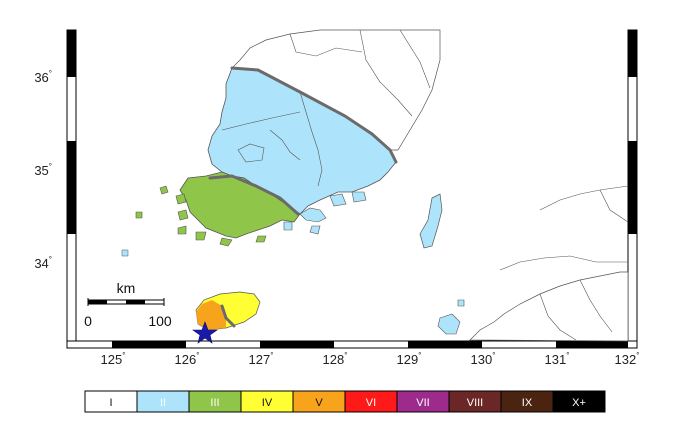 Image resolution: width=684 pixels, height=433 pixels. I want to click on legend-item-ix: IX, so click(527, 401).